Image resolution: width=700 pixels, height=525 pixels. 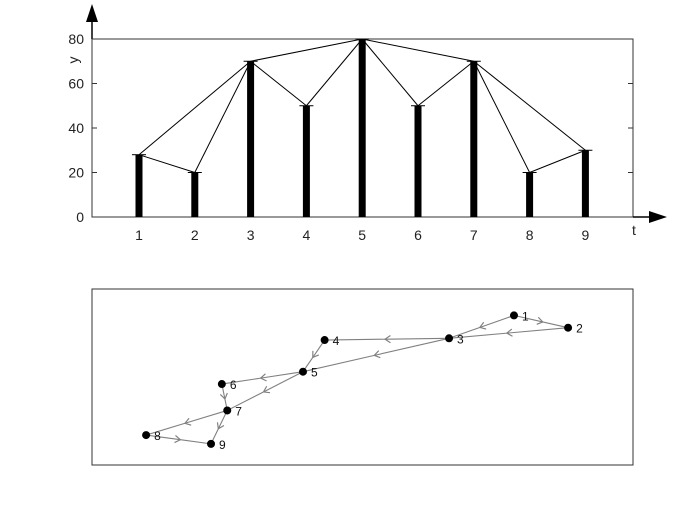 I want to click on y-tick-label: 80, so click(x=76, y=39).